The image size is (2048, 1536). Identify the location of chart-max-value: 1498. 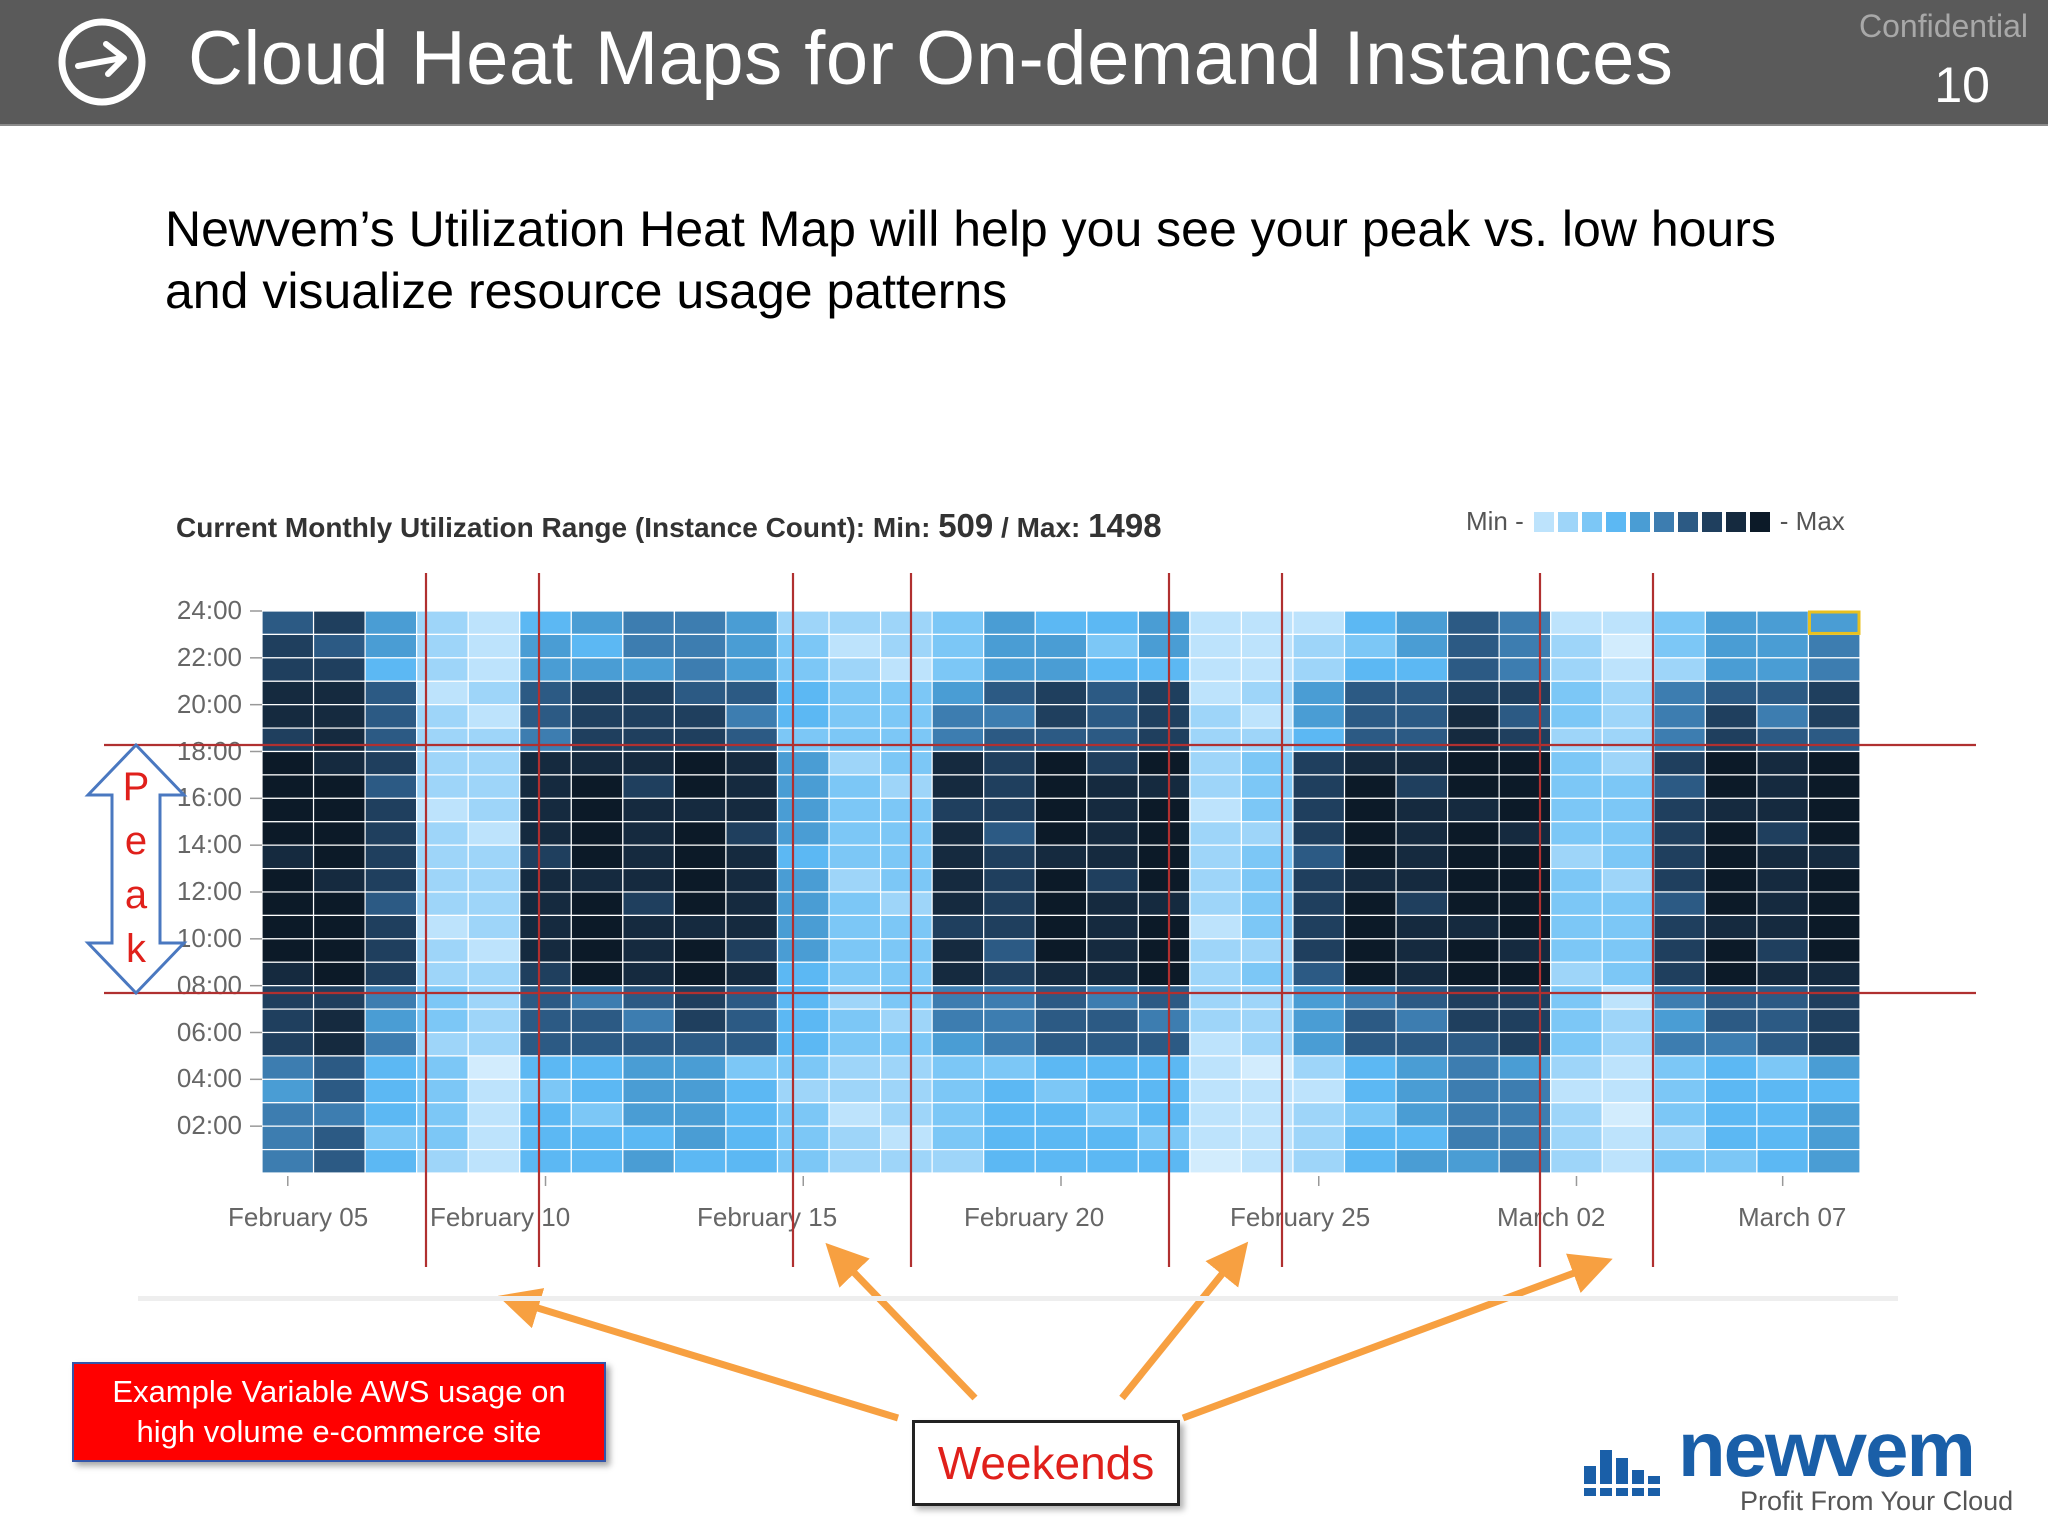
(1125, 525).